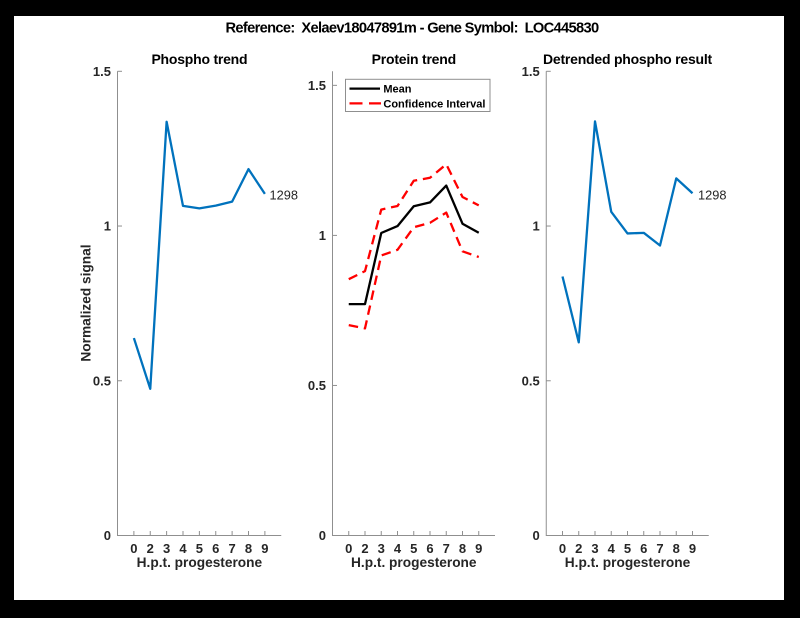 This screenshot has height=618, width=800. What do you see at coordinates (434, 104) in the screenshot?
I see `svg-text: Confidence Interval` at bounding box center [434, 104].